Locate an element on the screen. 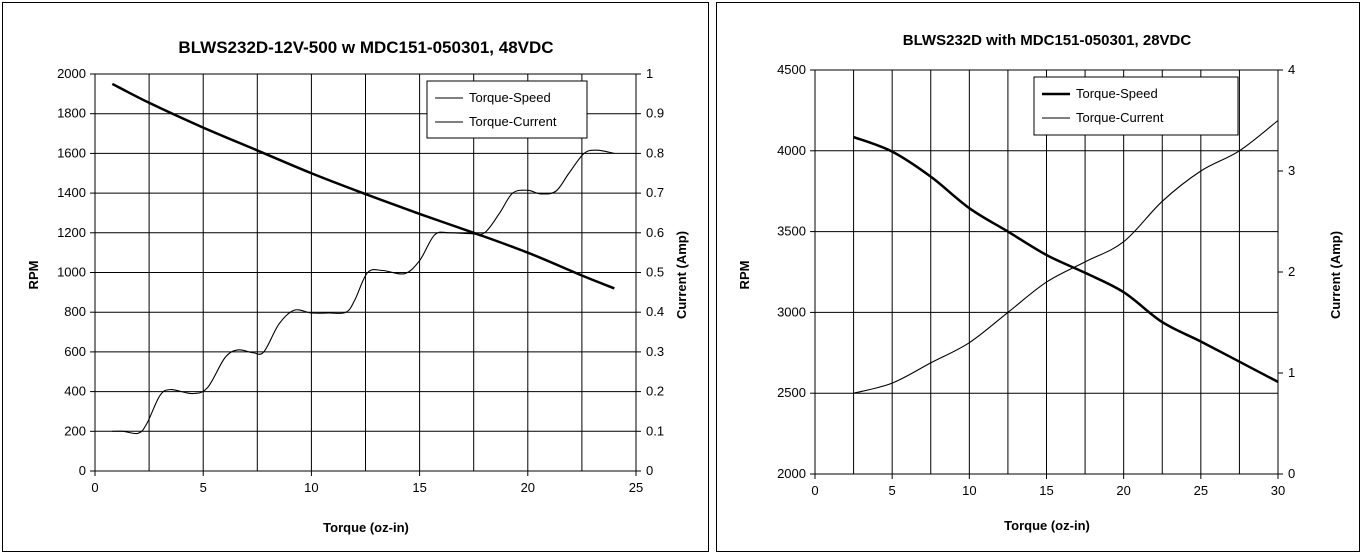 Image resolution: width=1362 pixels, height=555 pixels. y-tick-label: 800 is located at coordinates (75, 311).